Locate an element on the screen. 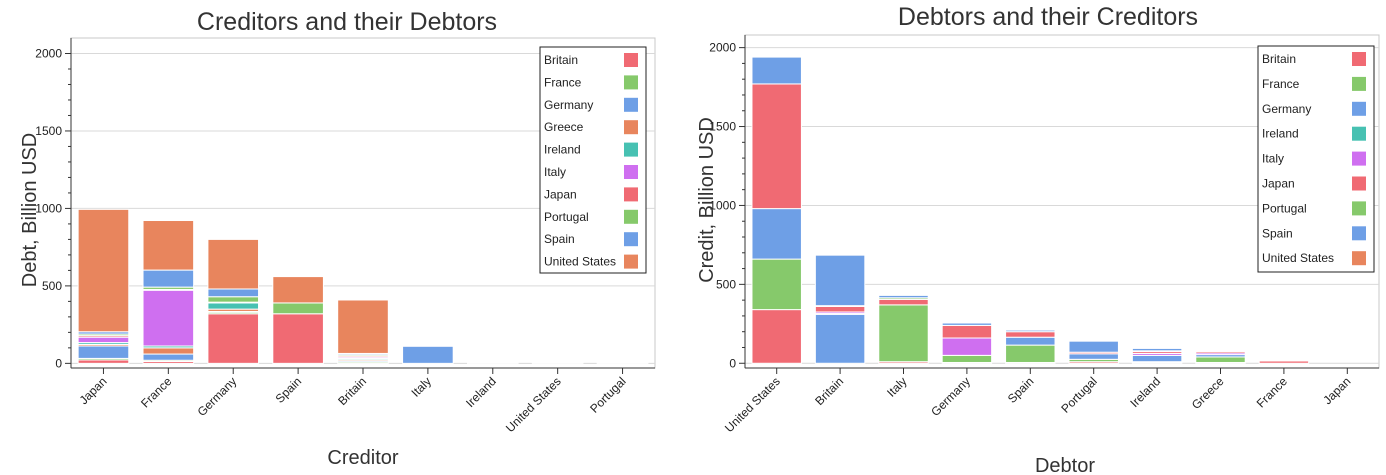 The height and width of the screenshot is (475, 1386). bar-segment-britain-germany is located at coordinates (840, 338).